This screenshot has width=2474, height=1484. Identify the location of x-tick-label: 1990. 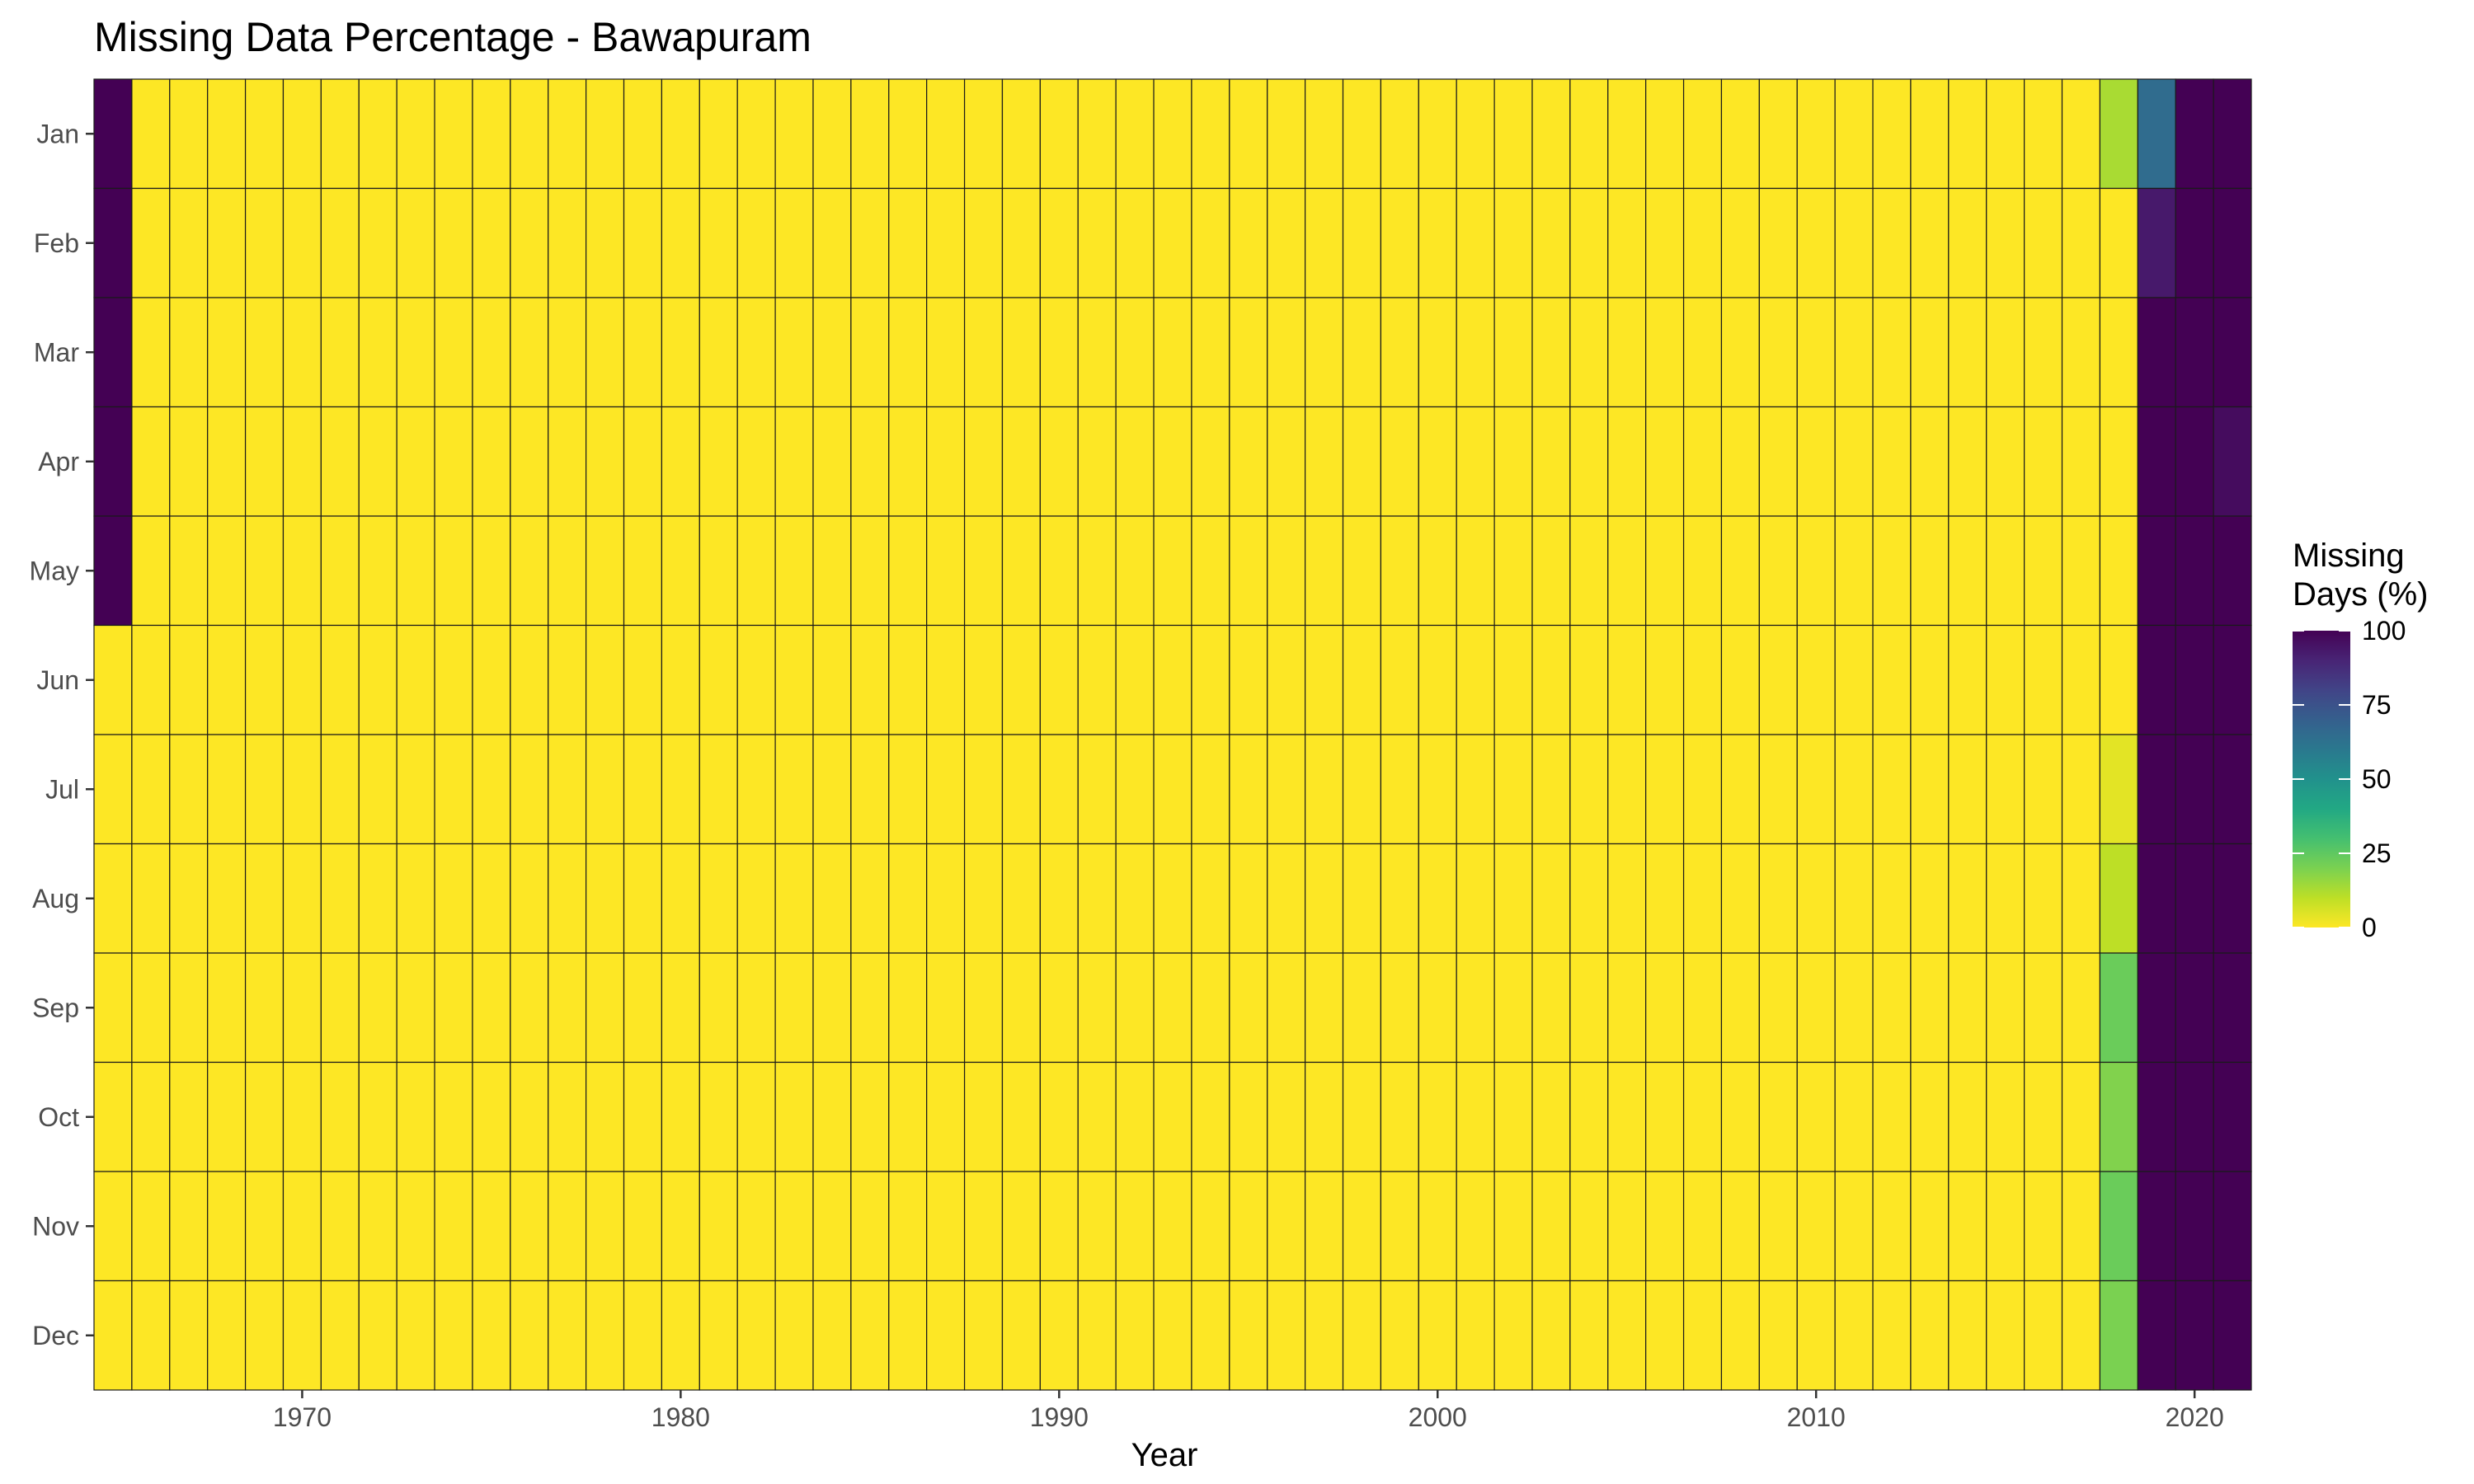
(1059, 1417).